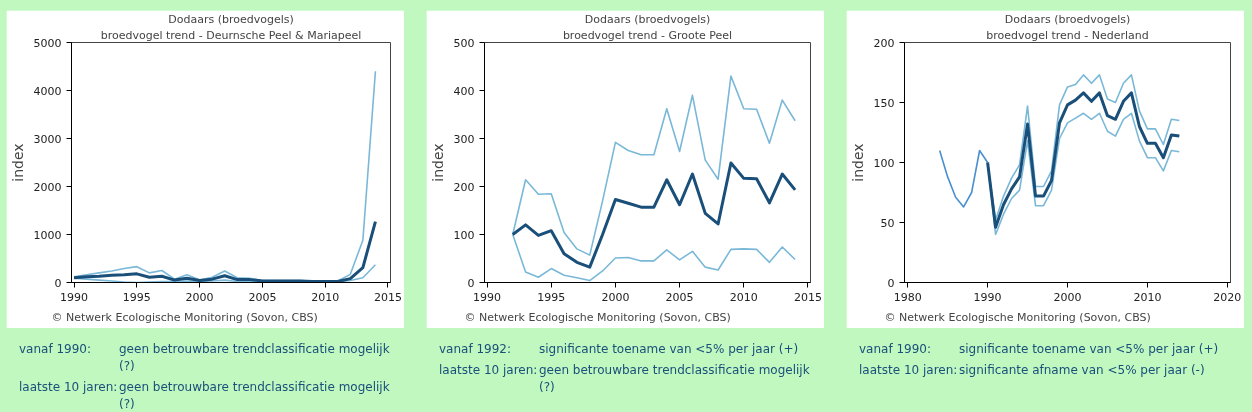 The height and width of the screenshot is (412, 1252). Describe the element at coordinates (47, 139) in the screenshot. I see `y-tick-label: 3000` at that location.